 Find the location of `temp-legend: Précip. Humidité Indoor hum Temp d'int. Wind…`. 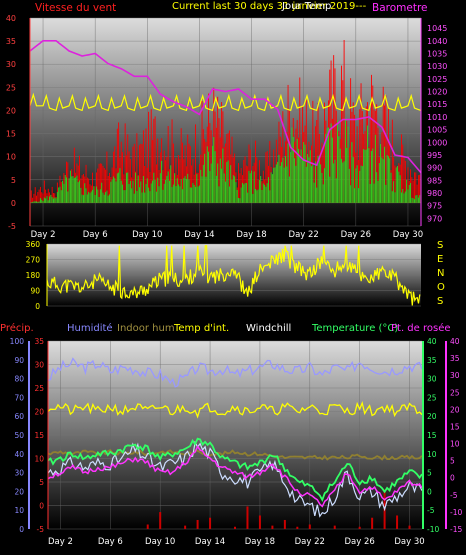

temp-legend: Précip. Humidité Indoor hum Temp d'int. Wind… is located at coordinates (225, 328).